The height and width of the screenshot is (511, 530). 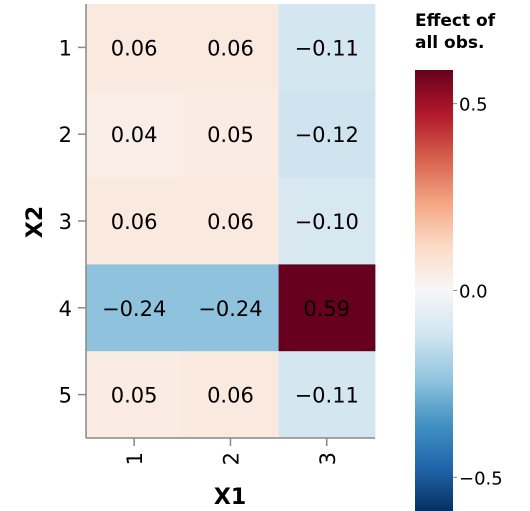 What do you see at coordinates (473, 105) in the screenshot?
I see `legend-tick-label: 0.5` at bounding box center [473, 105].